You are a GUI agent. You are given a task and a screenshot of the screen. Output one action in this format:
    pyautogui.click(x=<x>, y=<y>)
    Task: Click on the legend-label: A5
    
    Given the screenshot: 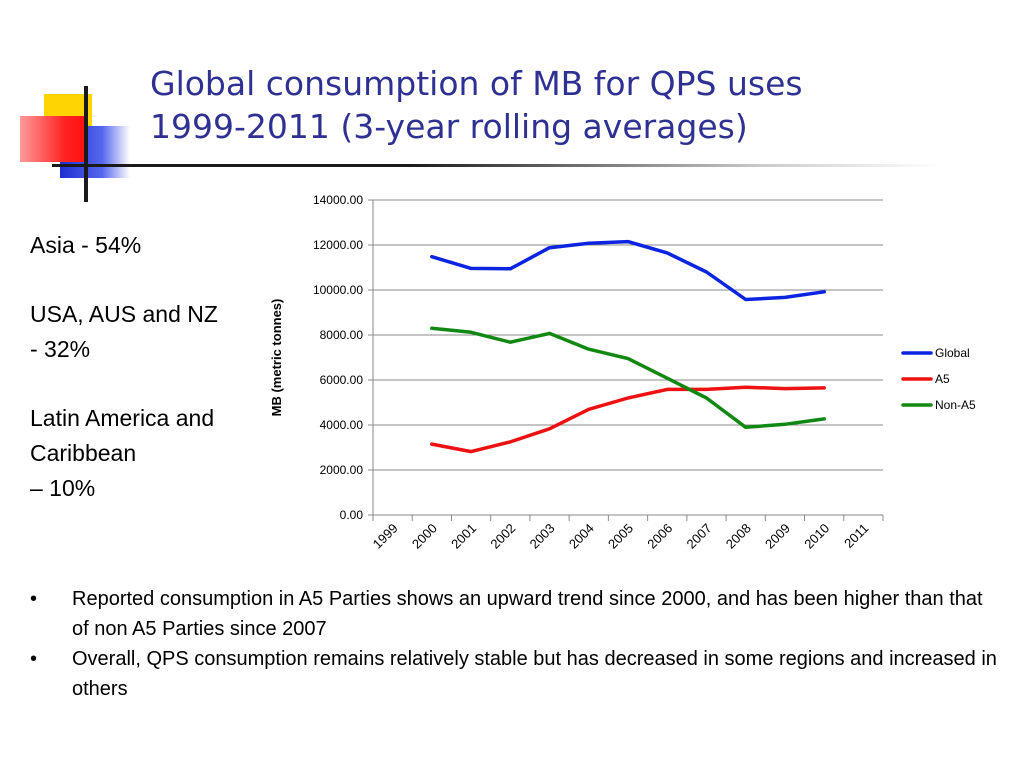 What is the action you would take?
    pyautogui.click(x=942, y=379)
    